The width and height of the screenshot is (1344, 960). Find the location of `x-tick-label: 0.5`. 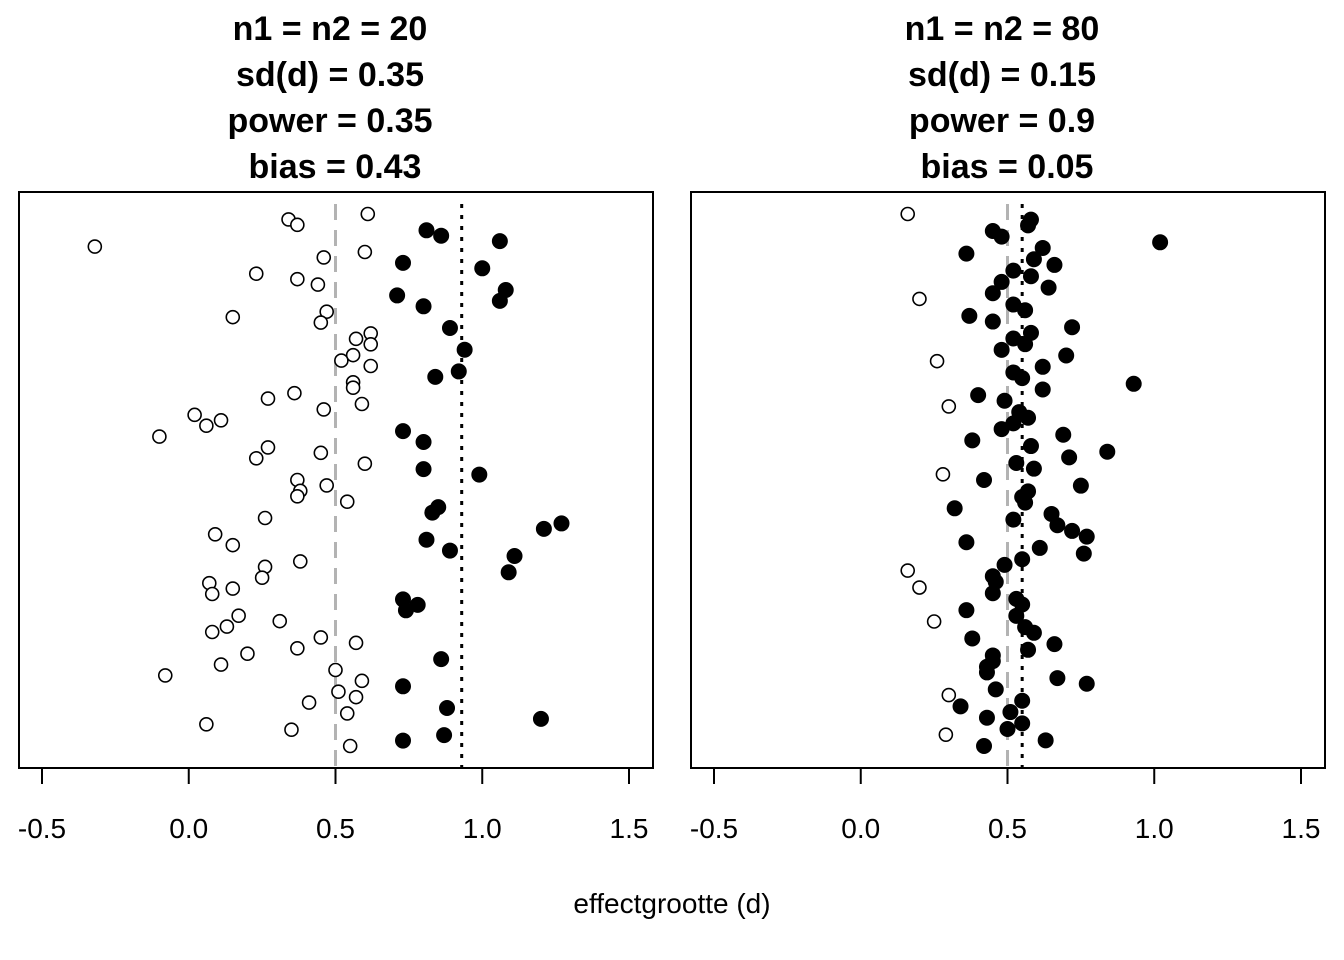

x-tick-label: 0.5 is located at coordinates (1007, 828).